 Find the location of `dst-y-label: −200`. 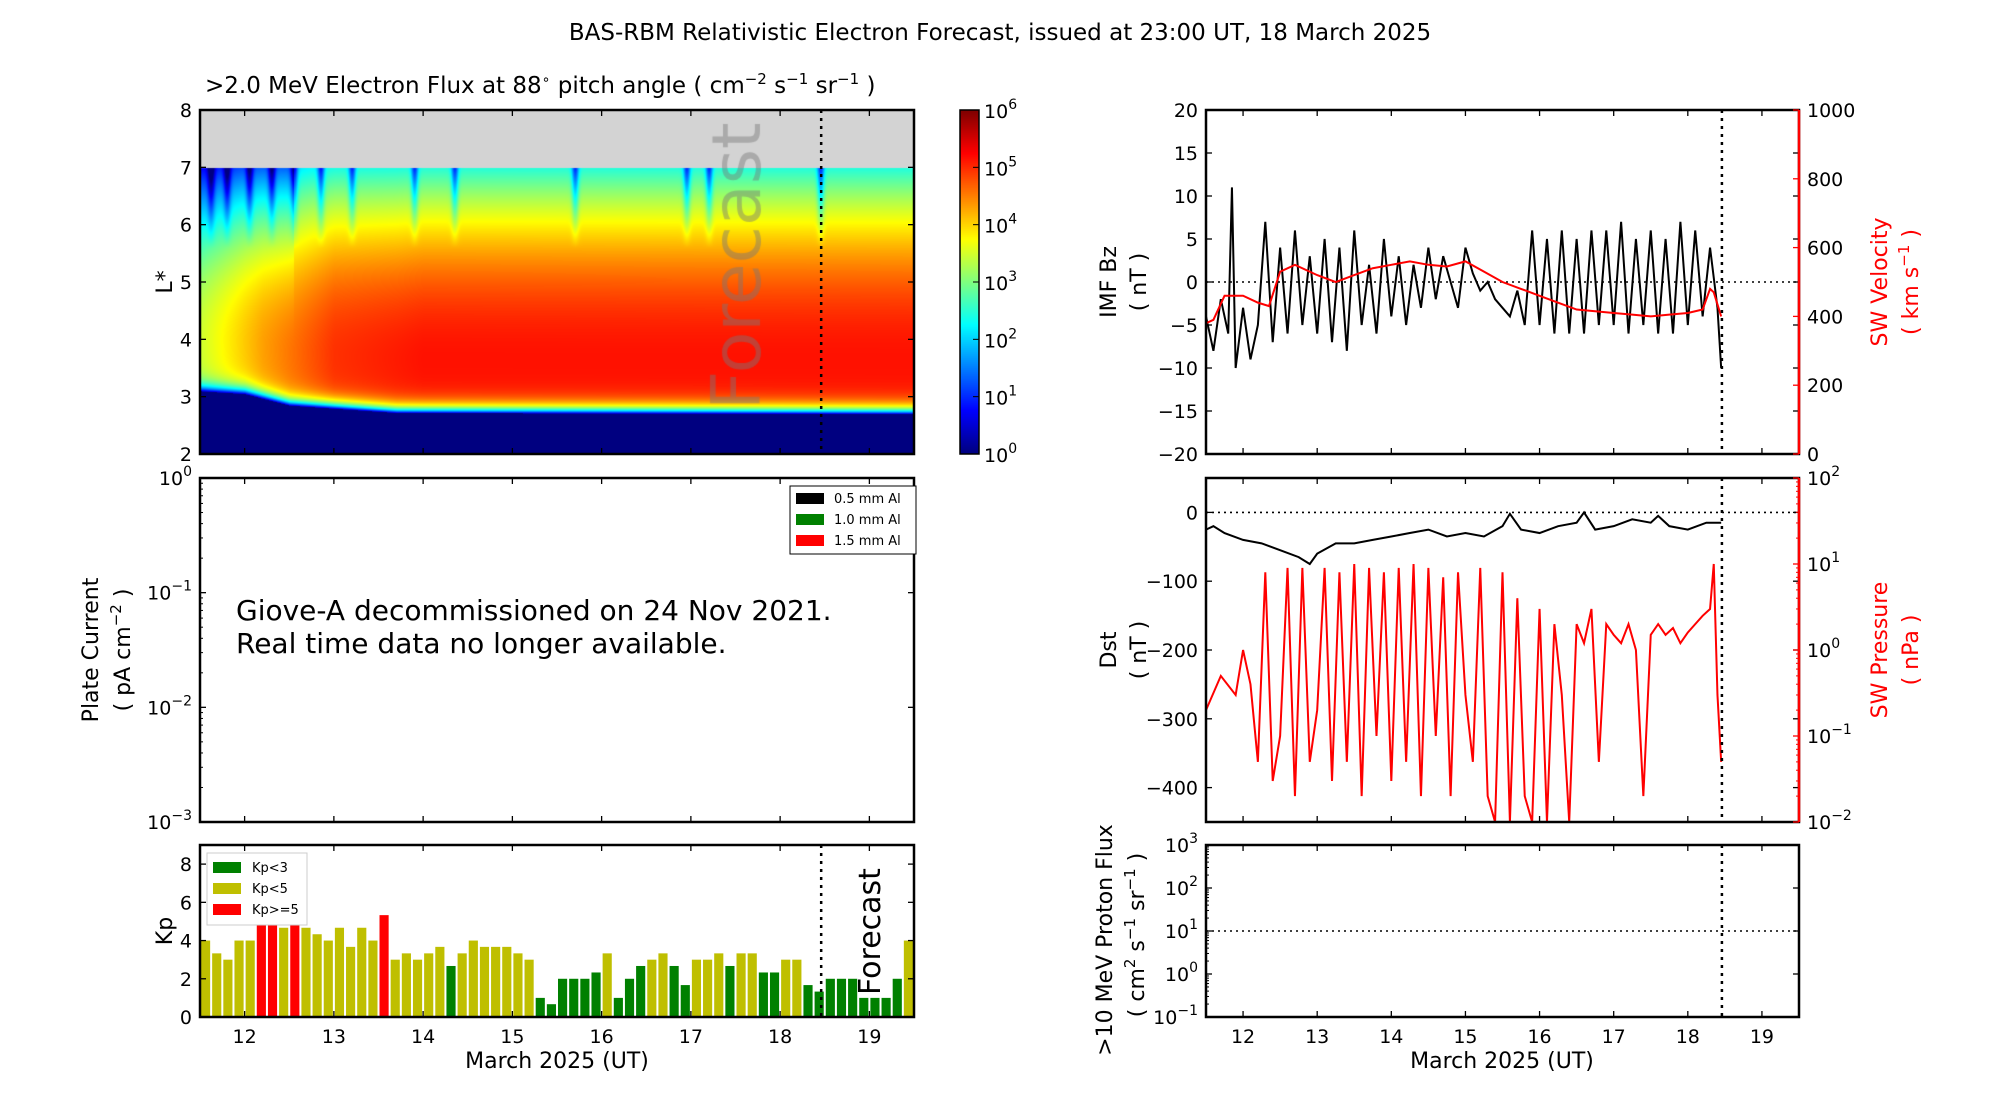

dst-y-label: −200 is located at coordinates (1172, 651).